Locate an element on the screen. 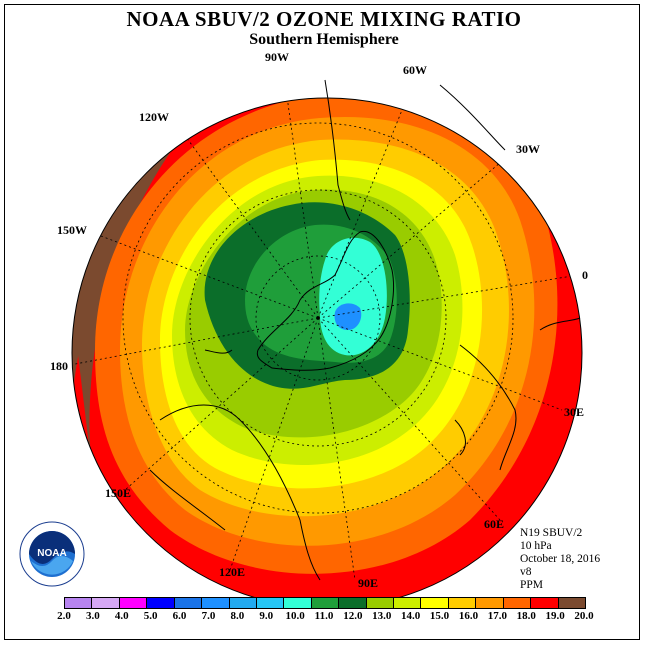 The height and width of the screenshot is (648, 648). colorbar-tick-label: 18.0 is located at coordinates (526, 616).